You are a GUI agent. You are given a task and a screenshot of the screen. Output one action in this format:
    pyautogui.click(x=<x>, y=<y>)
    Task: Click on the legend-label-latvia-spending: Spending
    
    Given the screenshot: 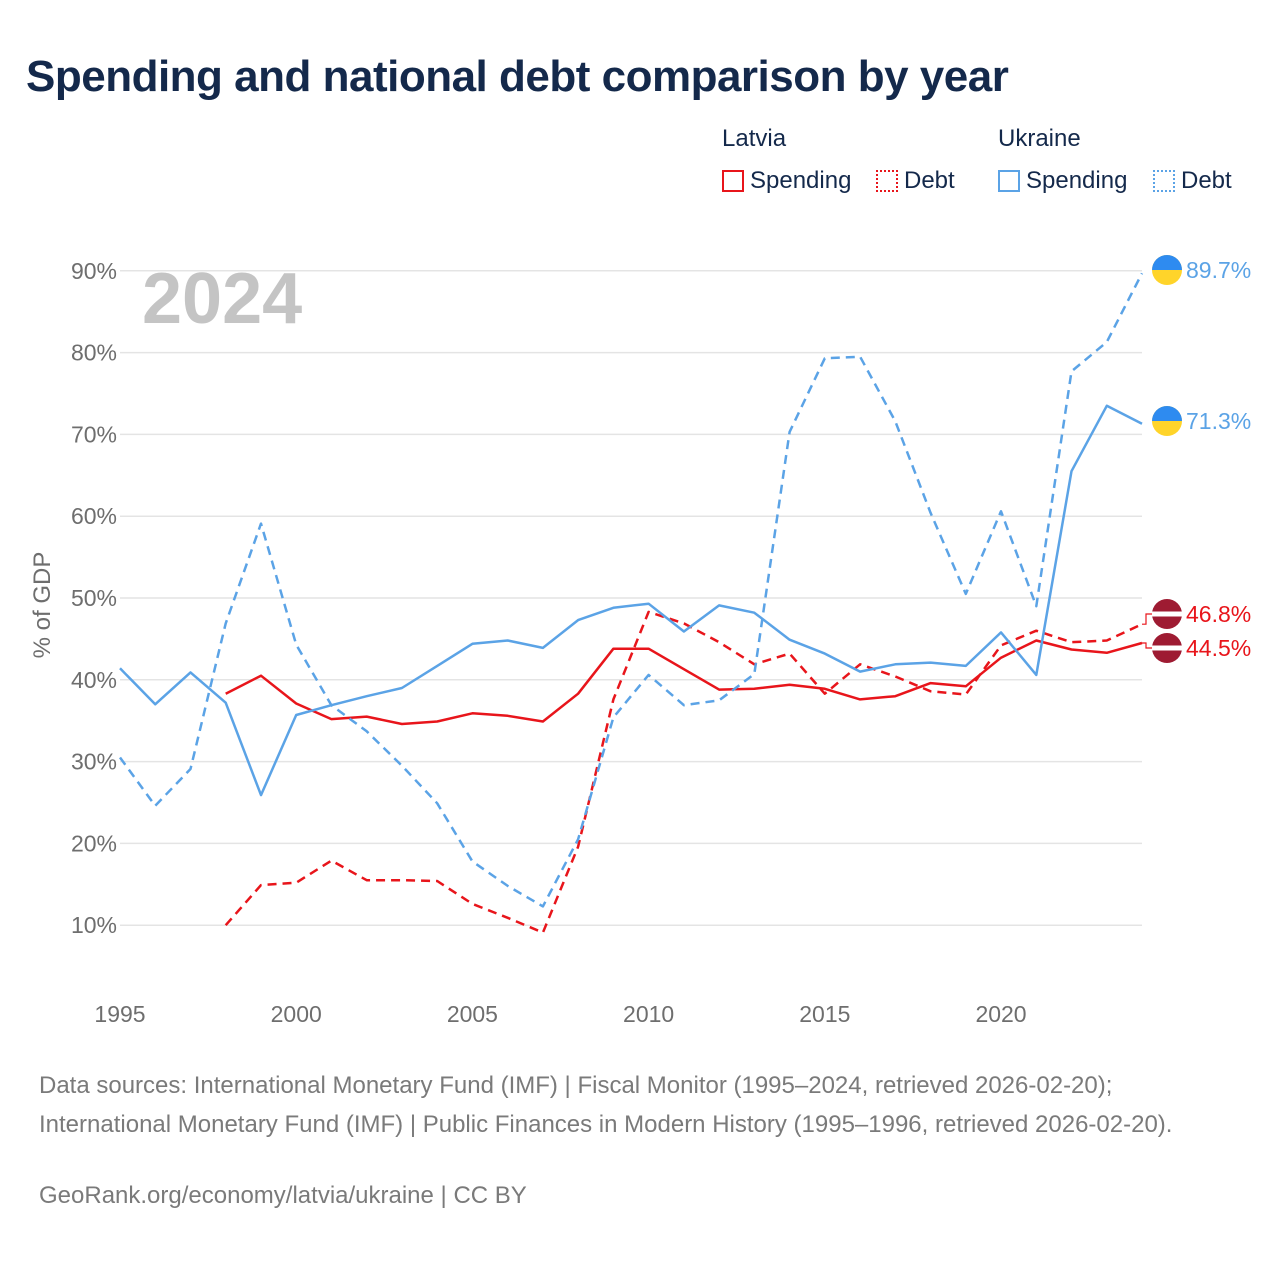 What is the action you would take?
    pyautogui.click(x=801, y=180)
    